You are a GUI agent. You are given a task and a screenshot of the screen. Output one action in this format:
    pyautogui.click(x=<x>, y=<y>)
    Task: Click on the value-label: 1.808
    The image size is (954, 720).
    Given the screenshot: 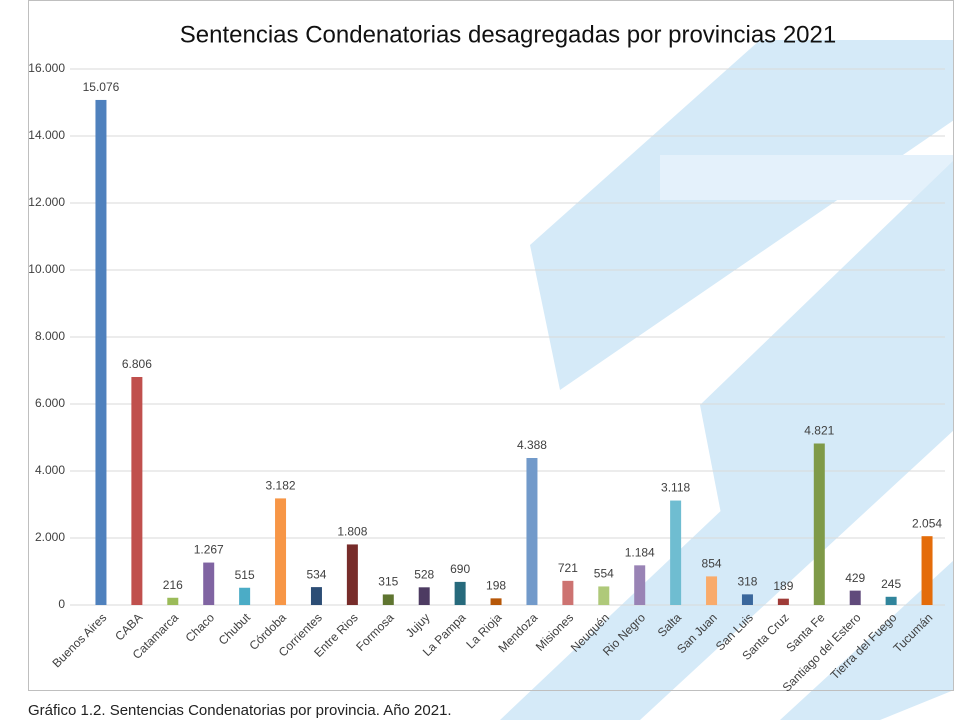 What is the action you would take?
    pyautogui.click(x=352, y=532)
    